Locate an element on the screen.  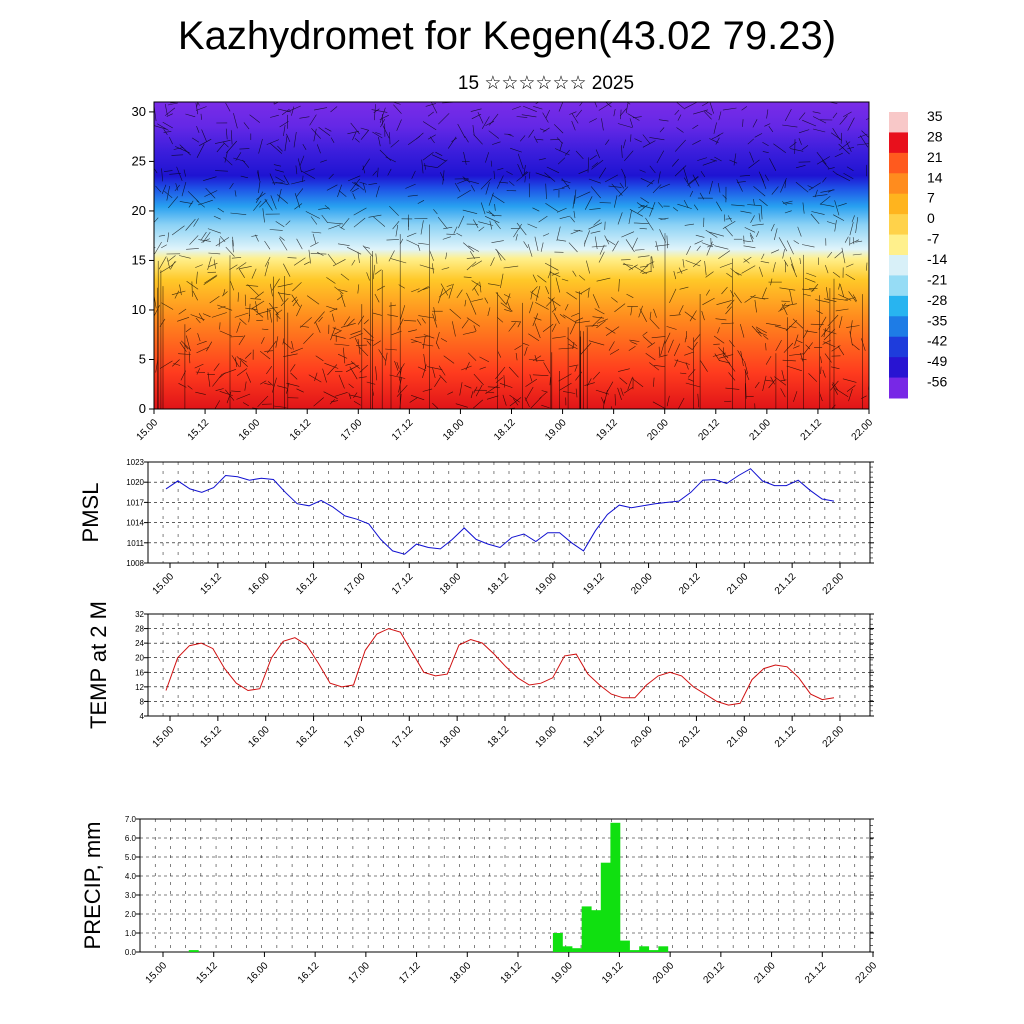
temp-xtick-label: 19.00 is located at coordinates (547, 737).